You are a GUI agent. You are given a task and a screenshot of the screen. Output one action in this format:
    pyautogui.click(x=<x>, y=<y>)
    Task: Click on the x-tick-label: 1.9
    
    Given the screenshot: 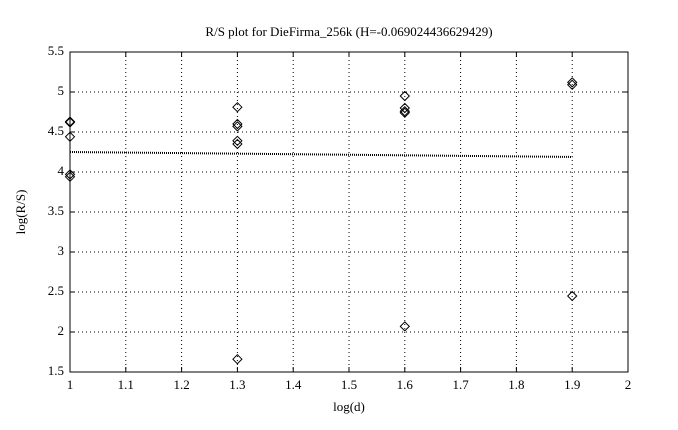 What is the action you would take?
    pyautogui.click(x=572, y=384)
    